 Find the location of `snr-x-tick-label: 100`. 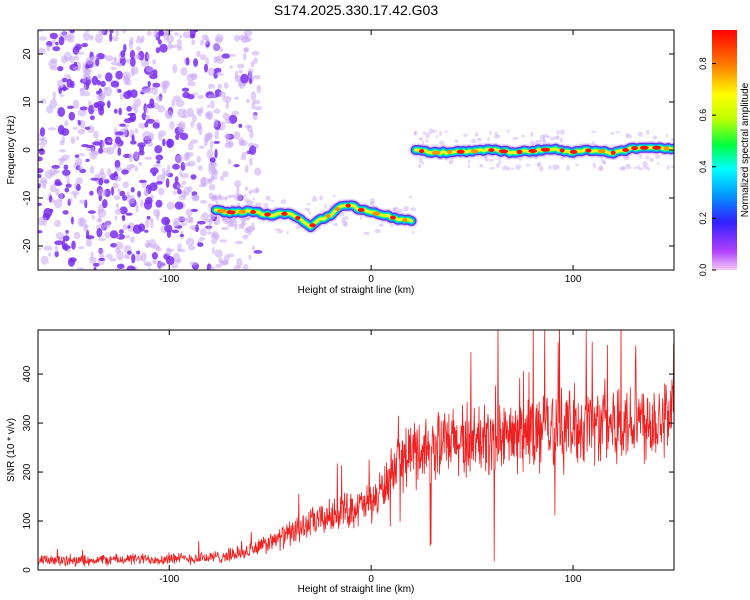

snr-x-tick-label: 100 is located at coordinates (573, 579).